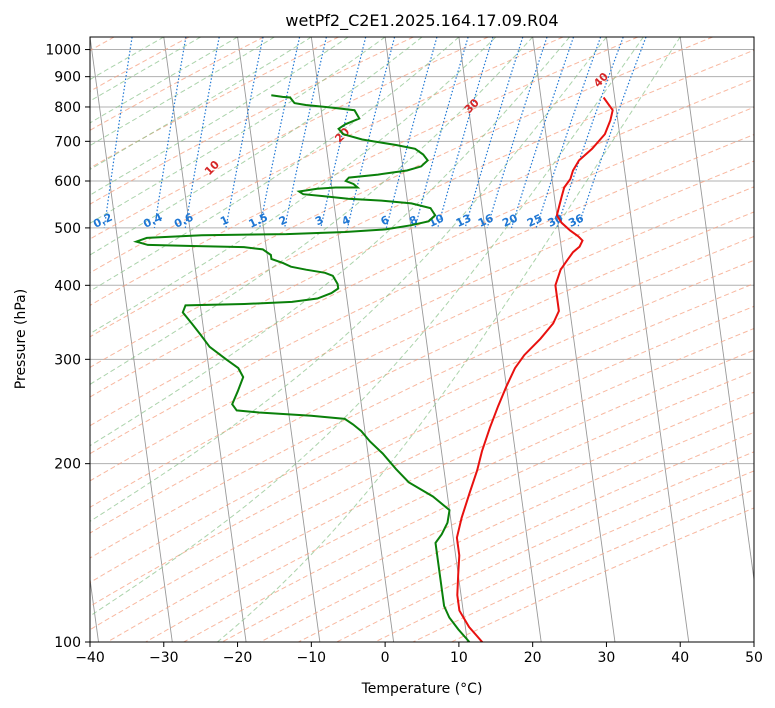  What do you see at coordinates (510, 220) in the screenshot?
I see `mixing-ratio-label: 20` at bounding box center [510, 220].